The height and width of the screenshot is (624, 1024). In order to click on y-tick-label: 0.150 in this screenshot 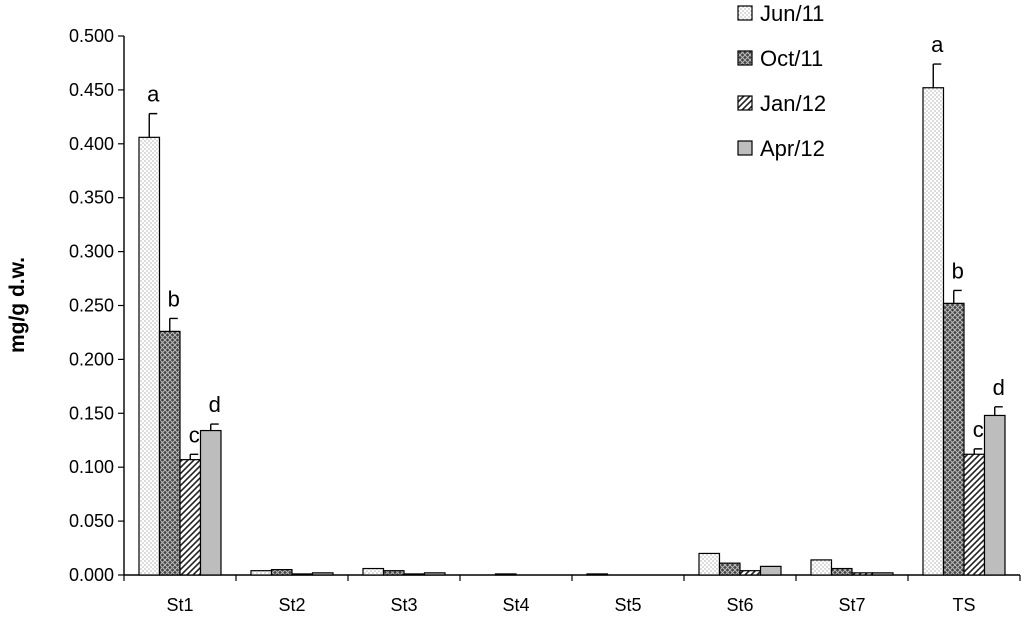, I will do `click(91, 413)`.